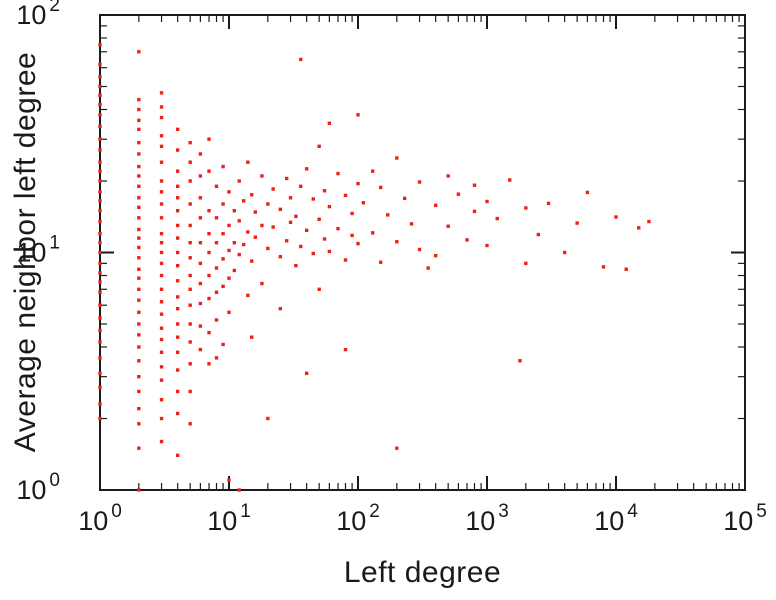 Image resolution: width=776 pixels, height=600 pixels. What do you see at coordinates (100, 518) in the screenshot?
I see `x-tick-label: 10 0` at bounding box center [100, 518].